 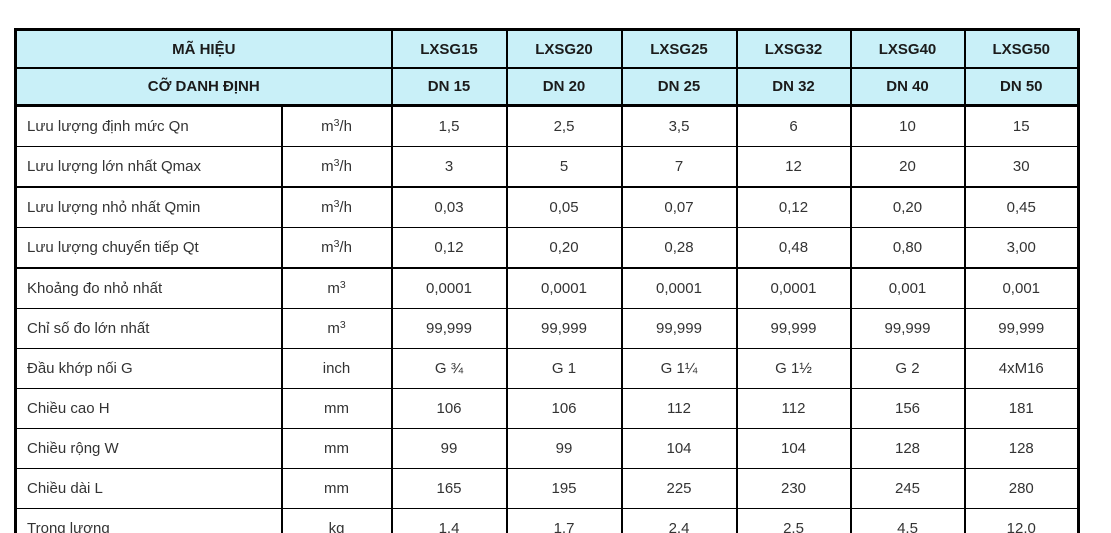 I want to click on value-cell: 165, so click(x=449, y=488).